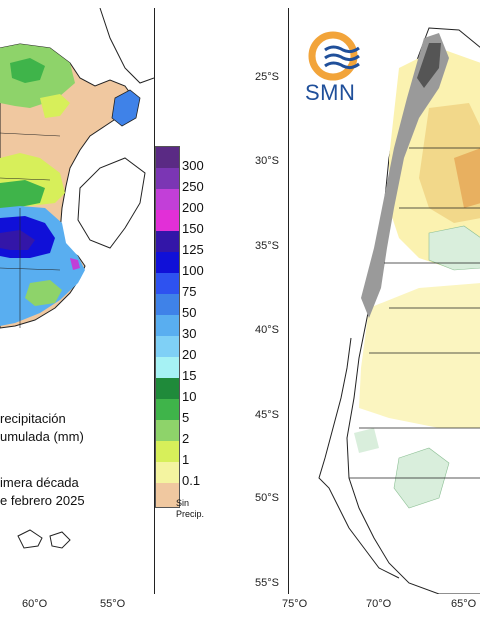 The width and height of the screenshot is (480, 640). I want to click on sin-precip-label-line1: Sin, so click(183, 503).